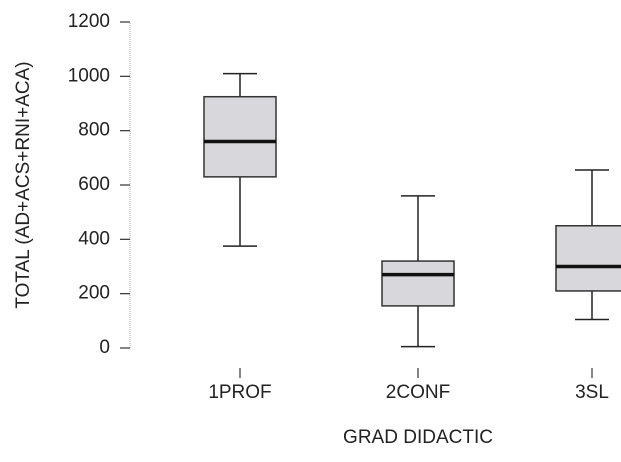 The height and width of the screenshot is (462, 621). What do you see at coordinates (23, 184) in the screenshot?
I see `y-axis-title: TOTAL (AD+ACS+RNI+ACA)` at bounding box center [23, 184].